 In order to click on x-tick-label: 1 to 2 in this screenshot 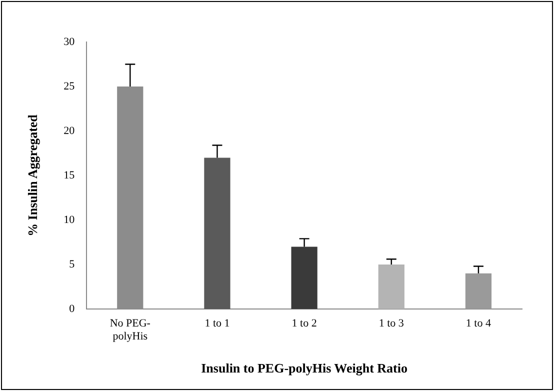, I will do `click(304, 323)`.